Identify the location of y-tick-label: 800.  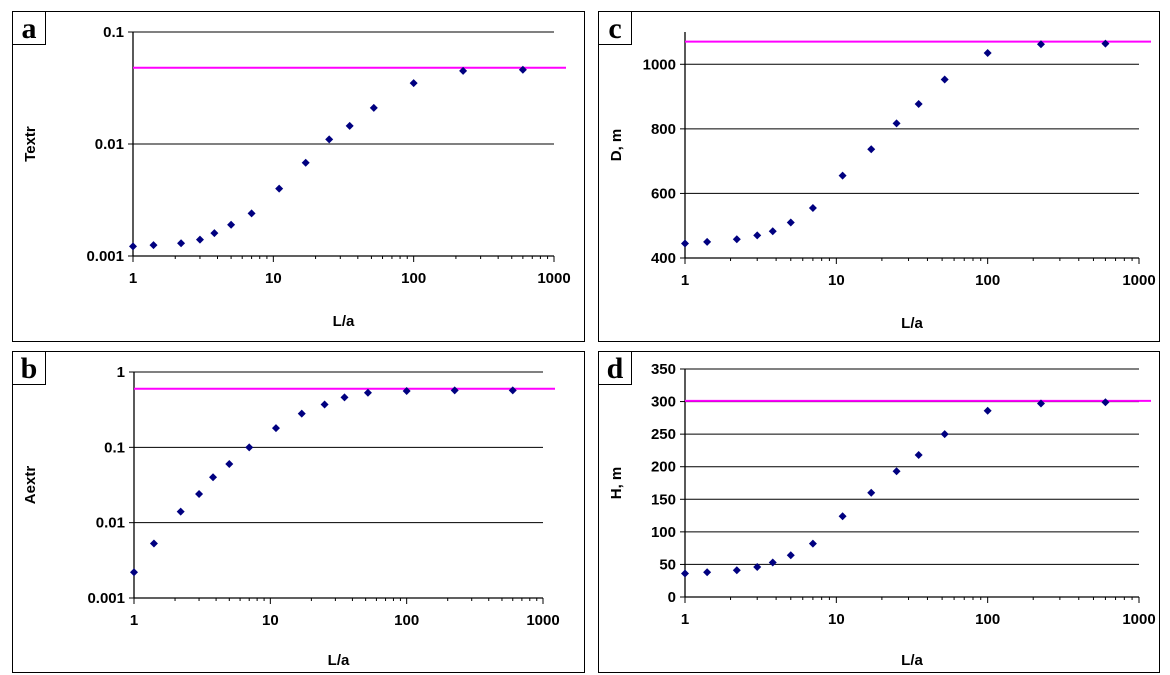
(663, 129).